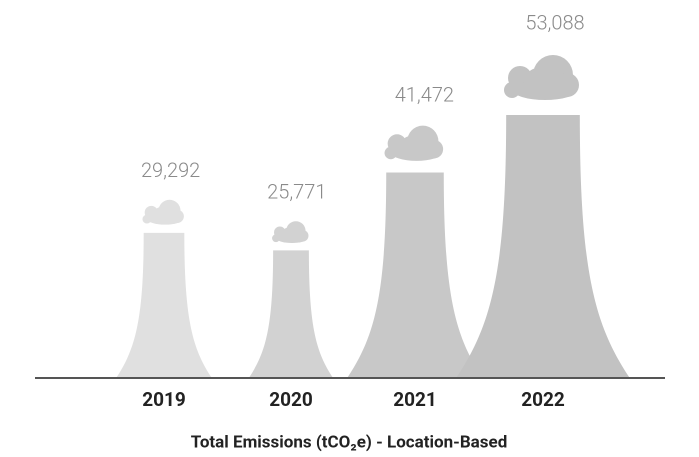 Image resolution: width=699 pixels, height=457 pixels. Describe the element at coordinates (415, 399) in the screenshot. I see `x-tick-label: 2021` at that location.